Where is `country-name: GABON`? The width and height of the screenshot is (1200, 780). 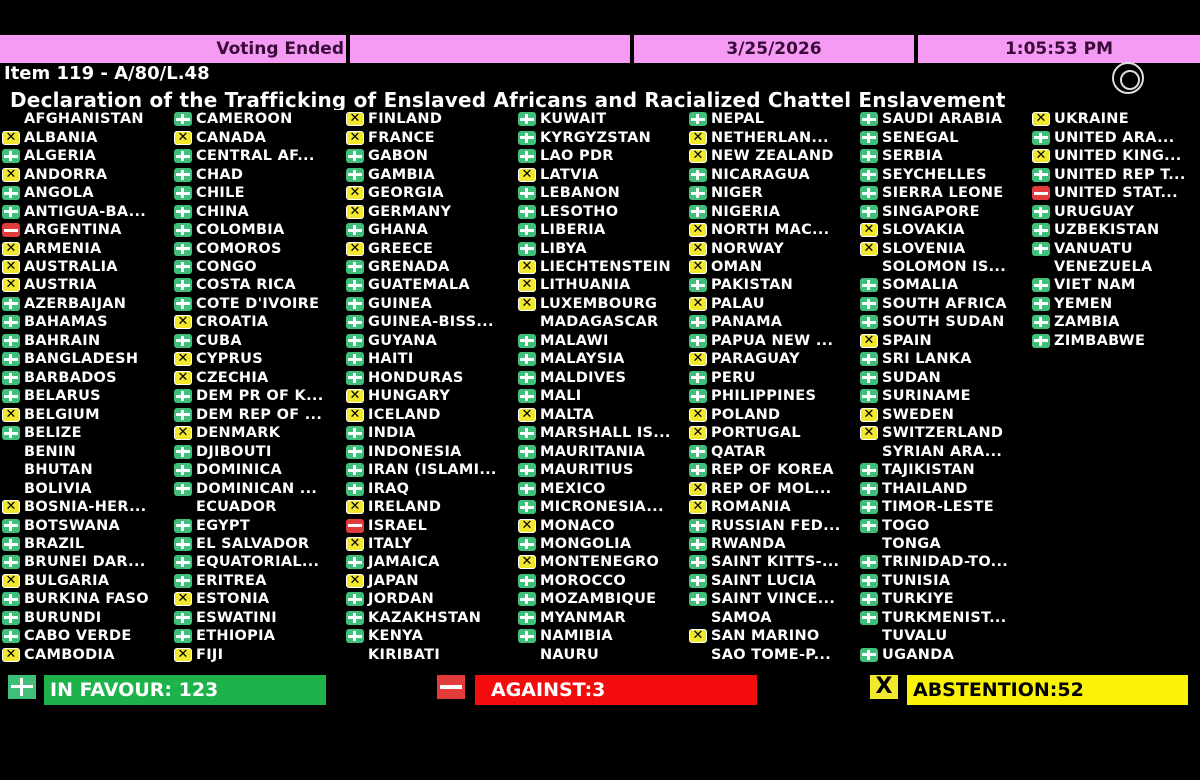
country-name: GABON is located at coordinates (398, 156).